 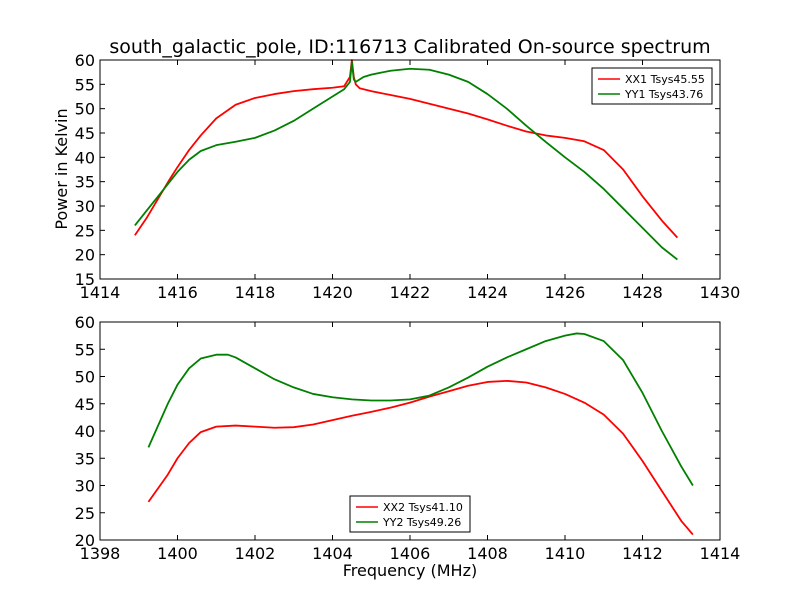 I want to click on y-tick-label: 15, so click(x=85, y=279).